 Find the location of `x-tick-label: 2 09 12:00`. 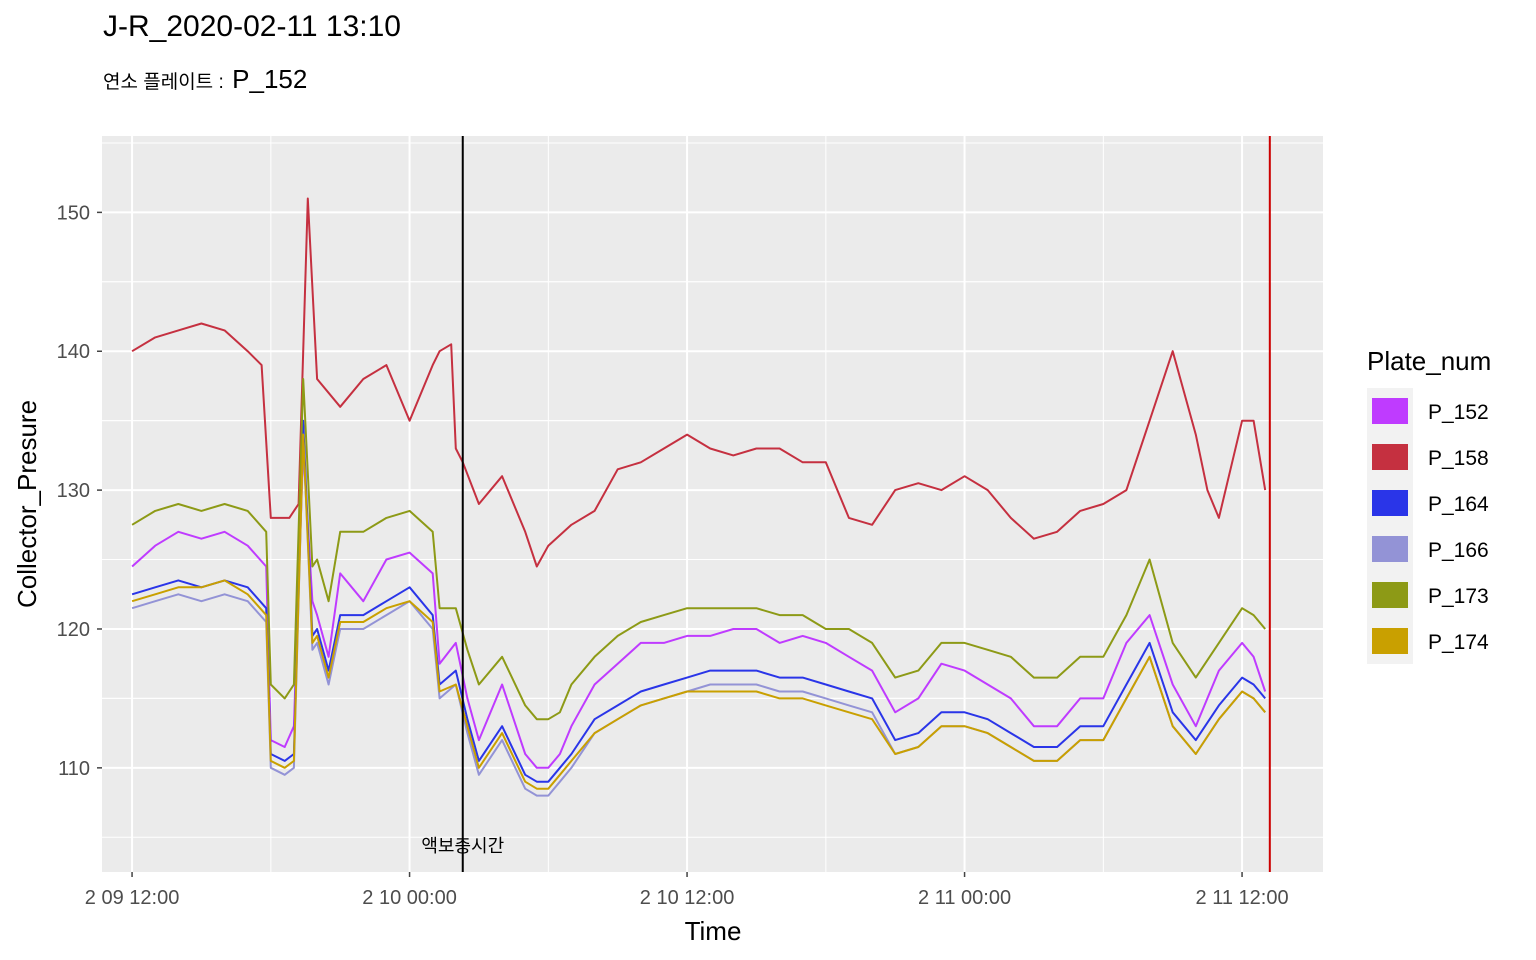

x-tick-label: 2 09 12:00 is located at coordinates (132, 898).